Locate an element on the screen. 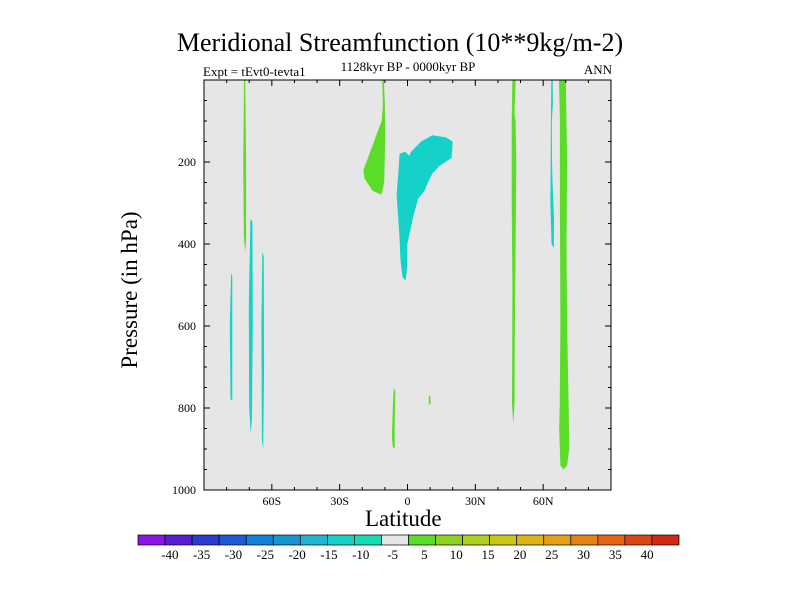 This screenshot has height=600, width=800. y-tick-label: 400 is located at coordinates (187, 244).